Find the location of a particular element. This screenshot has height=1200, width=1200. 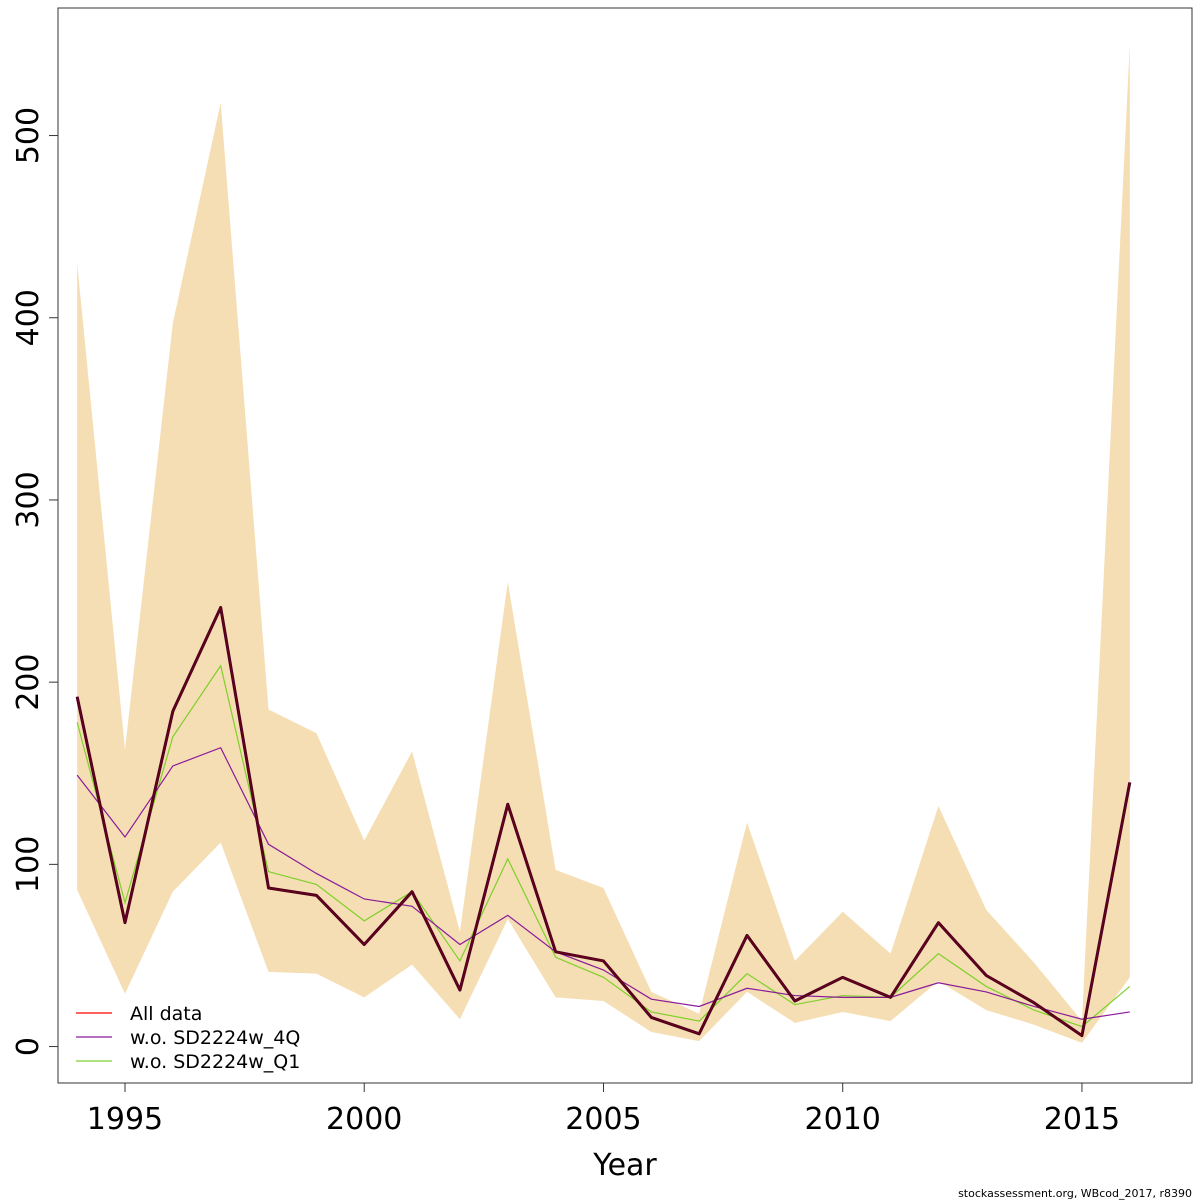

x-tick-label: 2005 is located at coordinates (603, 1119).